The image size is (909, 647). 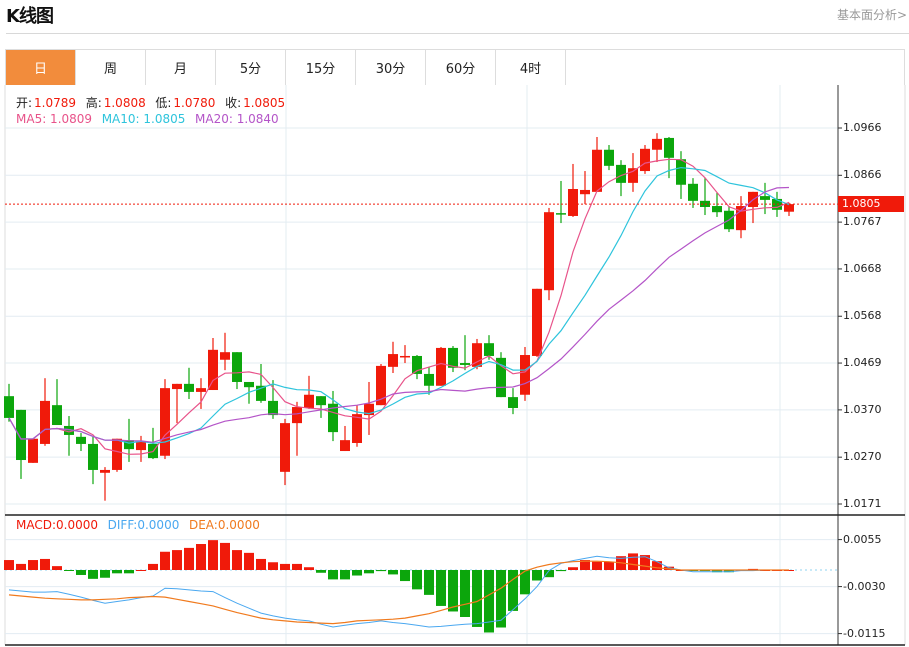 What do you see at coordinates (862, 457) in the screenshot?
I see `price-axis-label: 1.0270` at bounding box center [862, 457].